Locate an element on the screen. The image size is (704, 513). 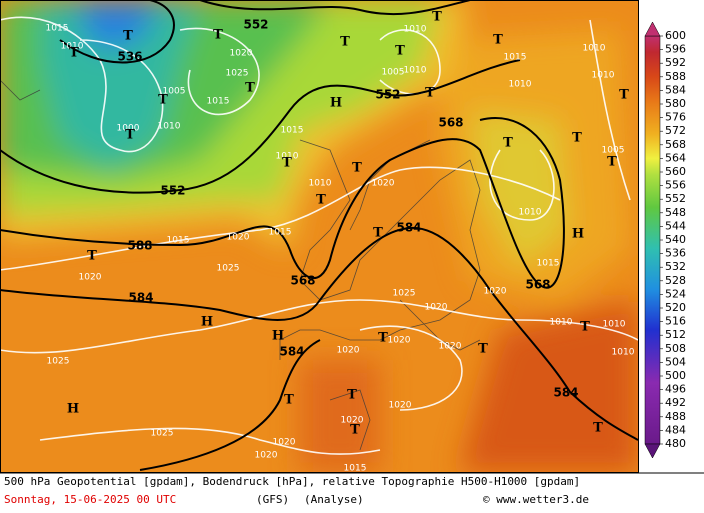
geopotential-label: 536 is located at coordinates (129, 57).